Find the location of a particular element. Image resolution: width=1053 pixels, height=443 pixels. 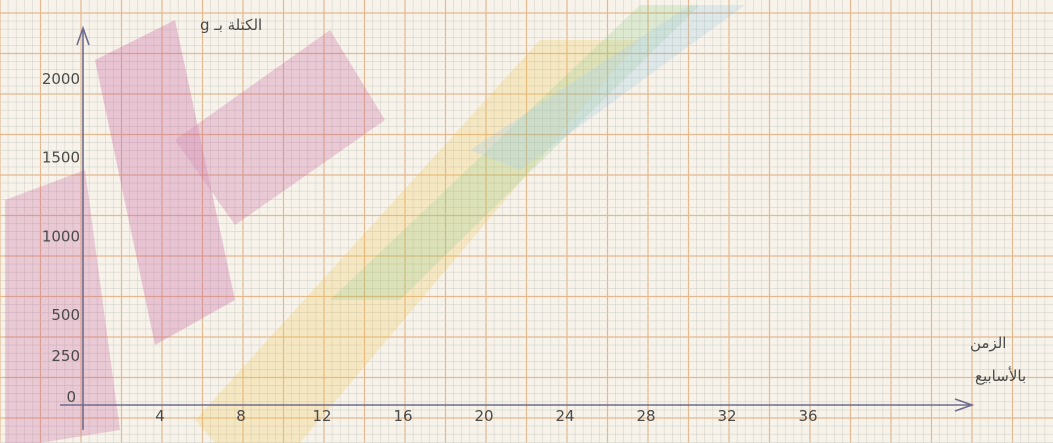

x-tick-label: 36 is located at coordinates (807, 416).